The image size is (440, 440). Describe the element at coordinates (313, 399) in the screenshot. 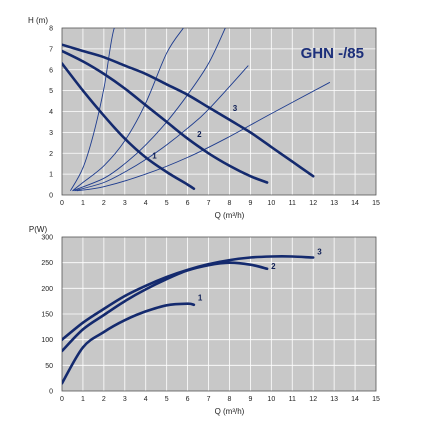

I see `bottom-x-tick-label: 12` at that location.